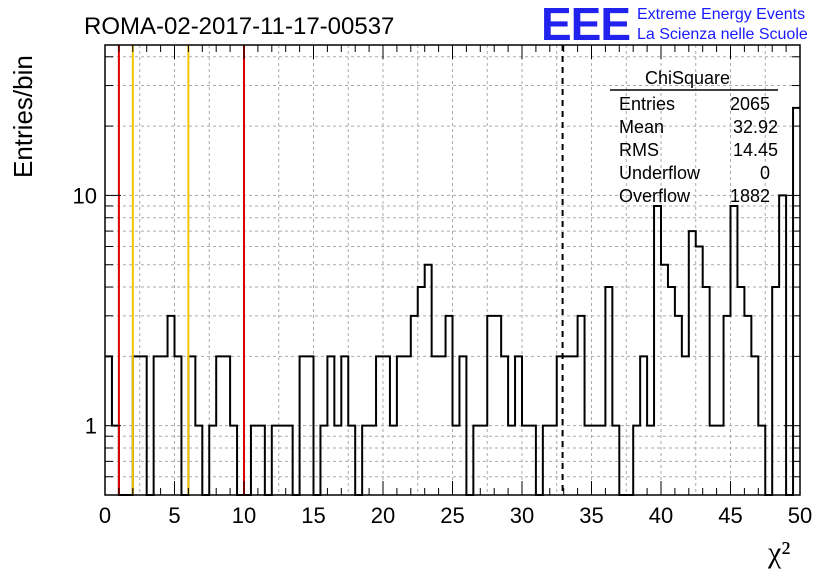  What do you see at coordinates (23, 116) in the screenshot?
I see `y-axis-label: Entries/bin` at bounding box center [23, 116].